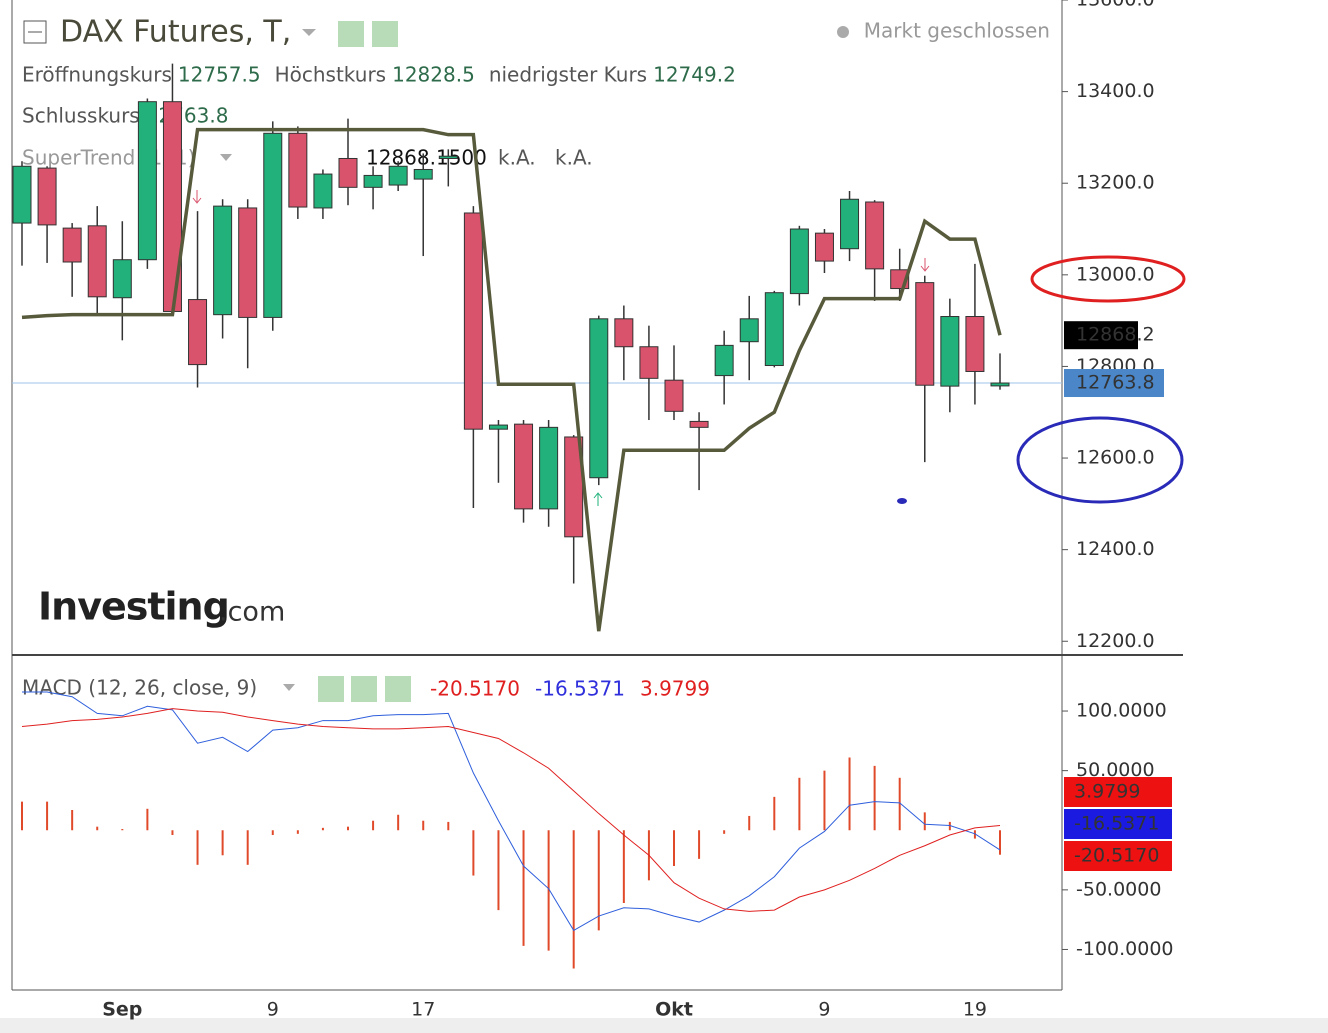  Describe the element at coordinates (139, 688) in the screenshot. I see `macd-title: MACD (12, 26, close, 9)` at that location.